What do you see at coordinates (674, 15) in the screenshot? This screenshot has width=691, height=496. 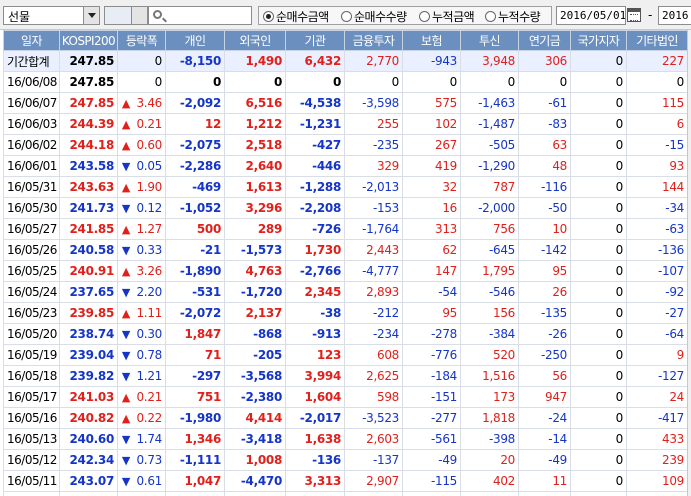 I see `end-date-input: 2016` at bounding box center [674, 15].